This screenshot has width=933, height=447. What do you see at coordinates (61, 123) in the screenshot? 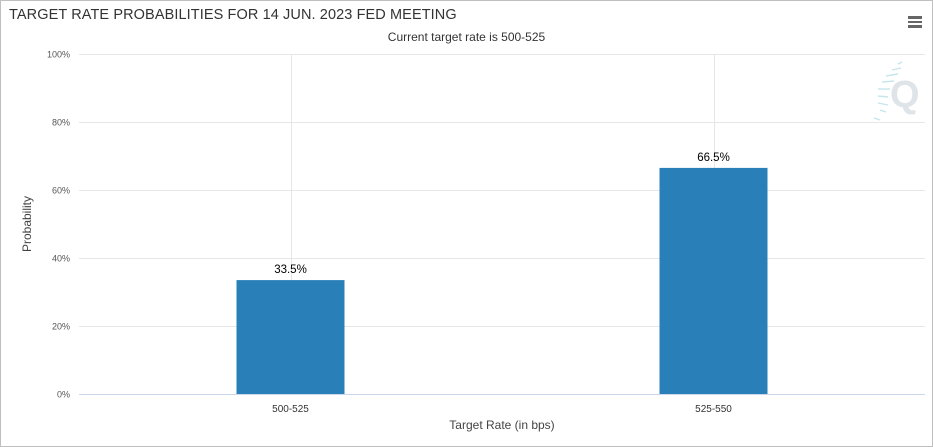
I see `y-tick-label: 80%` at bounding box center [61, 123].